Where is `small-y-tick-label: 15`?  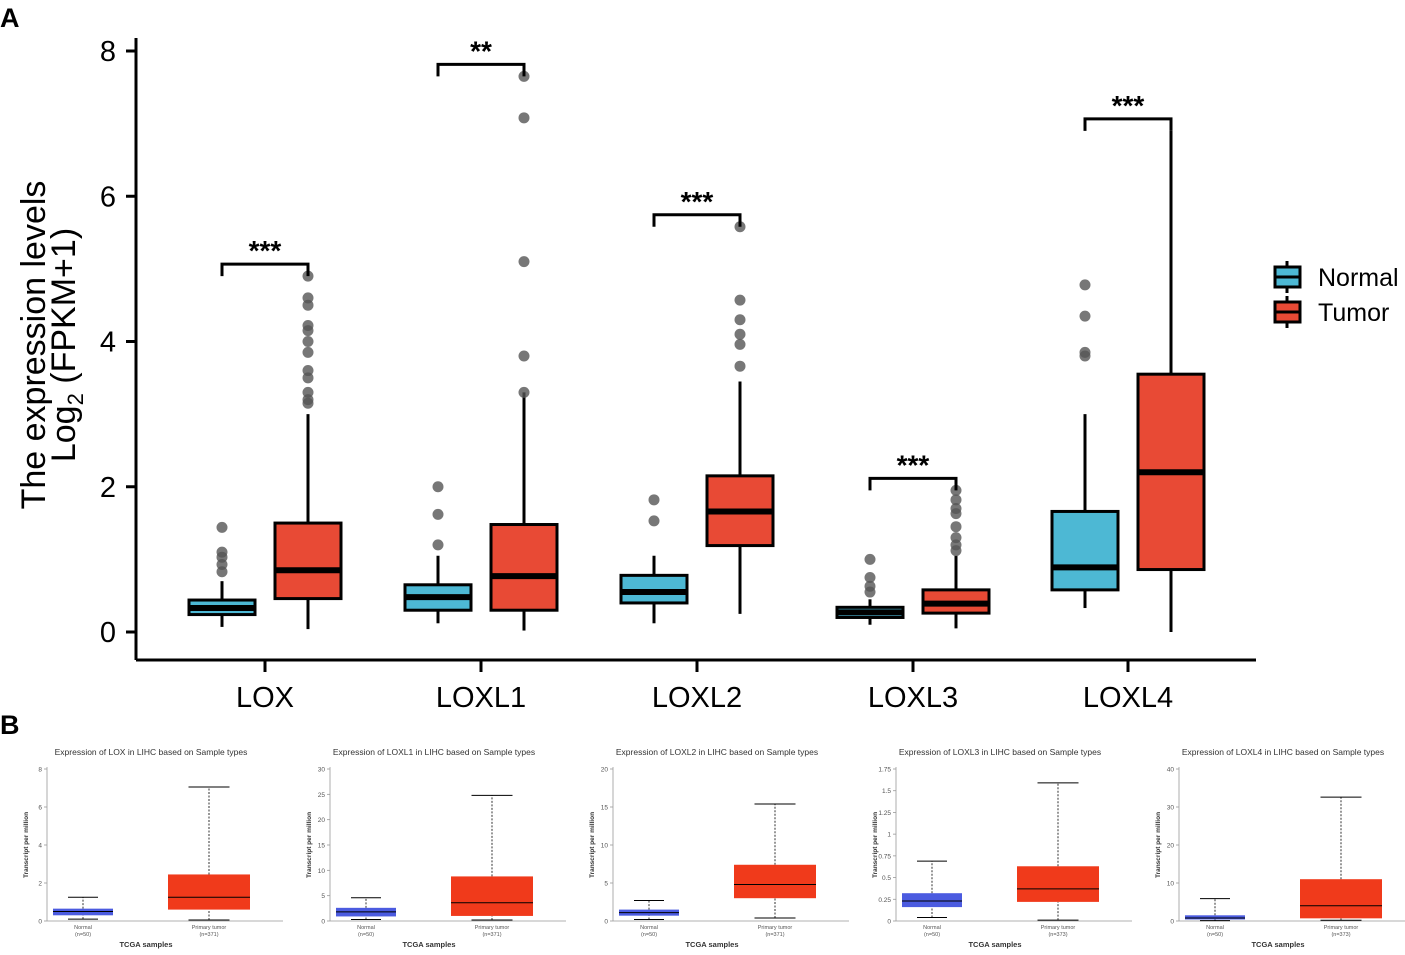
small-y-tick-label: 15 is located at coordinates (605, 808).